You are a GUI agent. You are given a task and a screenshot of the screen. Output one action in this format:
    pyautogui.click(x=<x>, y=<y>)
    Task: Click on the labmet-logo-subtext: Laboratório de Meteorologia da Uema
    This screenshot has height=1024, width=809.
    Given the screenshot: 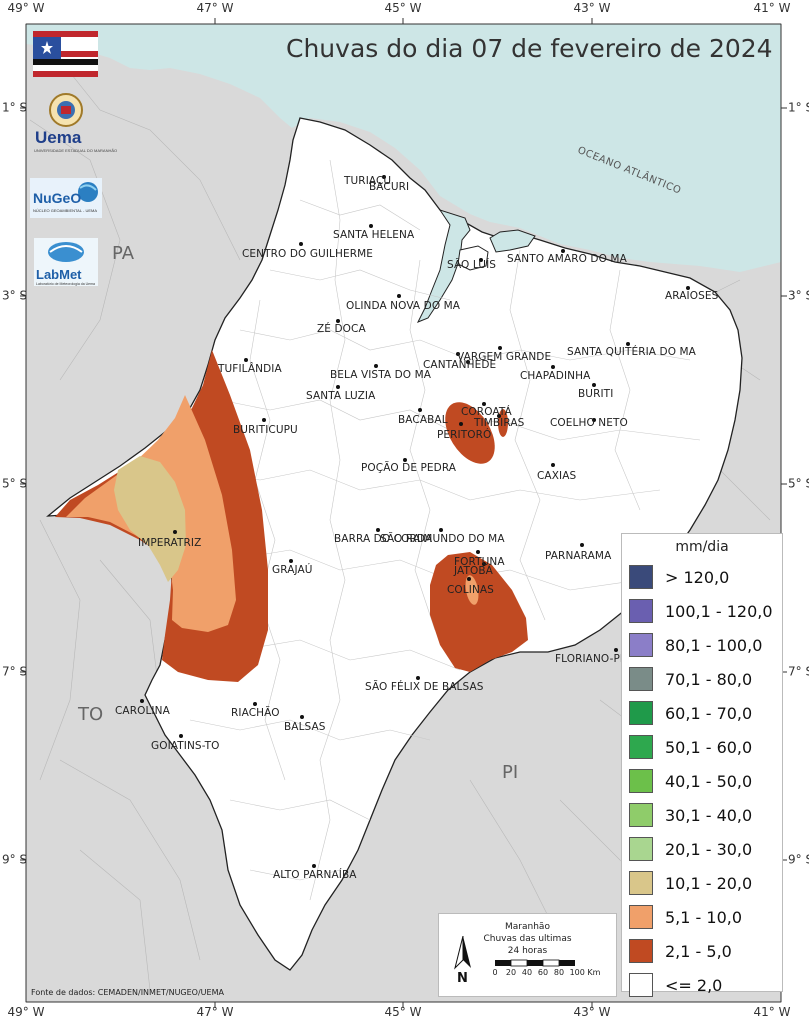 What is the action you would take?
    pyautogui.click(x=65, y=284)
    